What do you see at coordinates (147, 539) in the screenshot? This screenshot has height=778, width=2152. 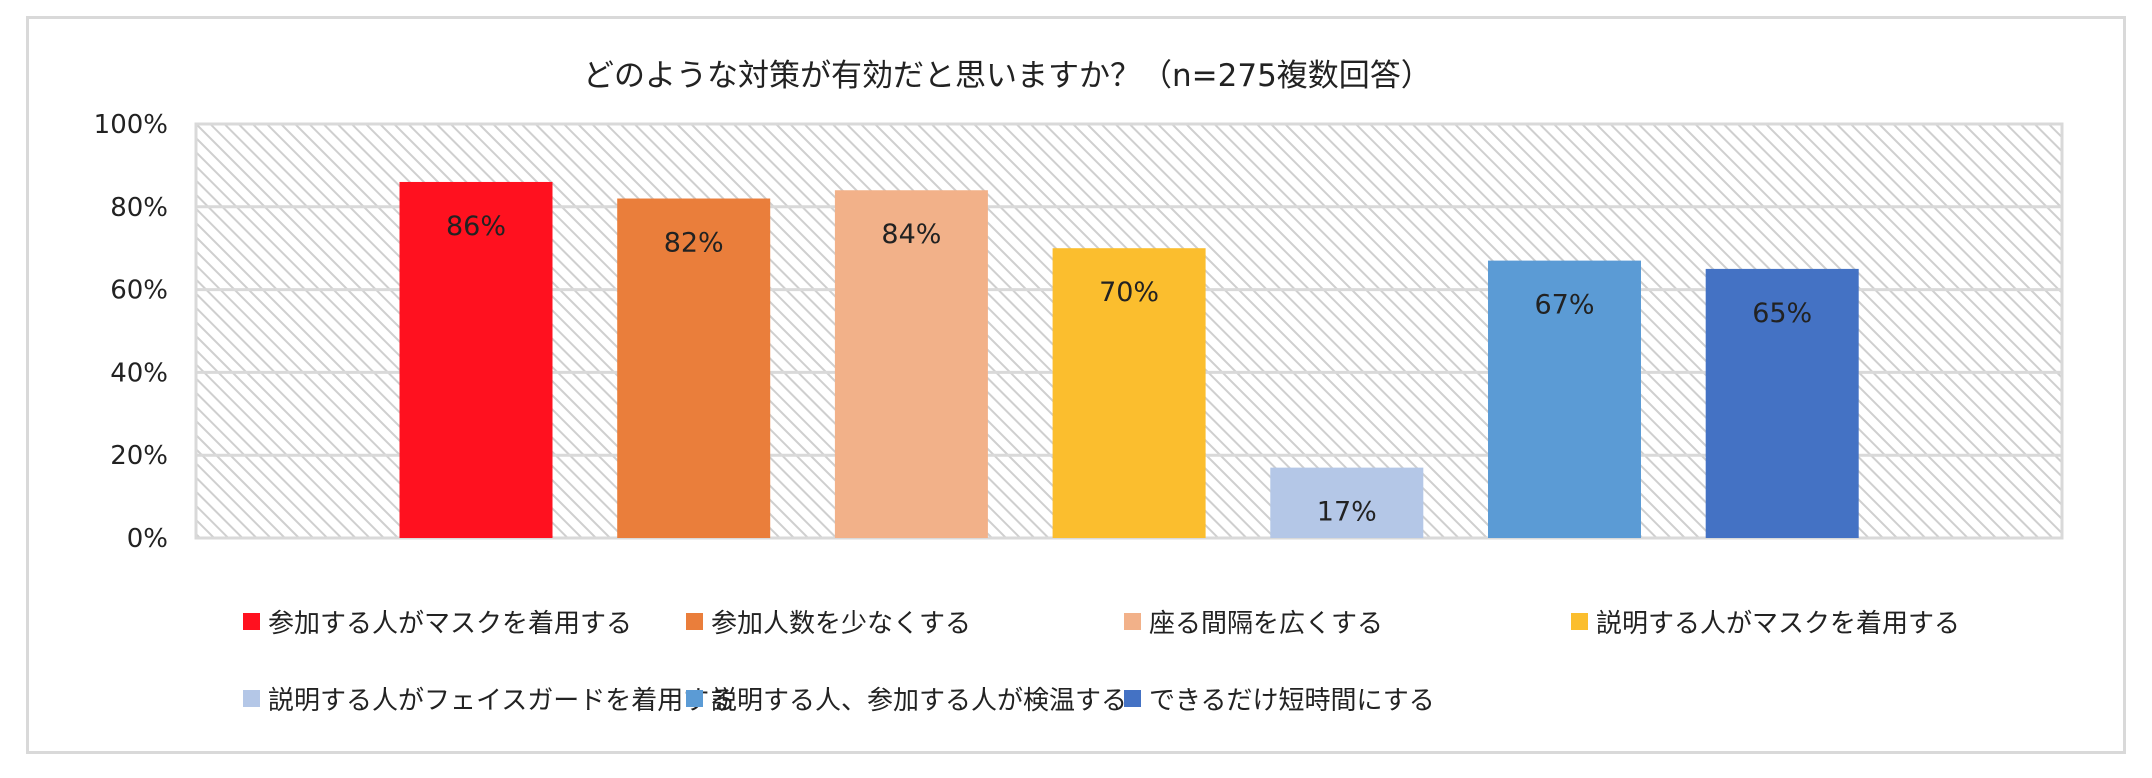 I see `y-tick-label: 0%` at bounding box center [147, 539].